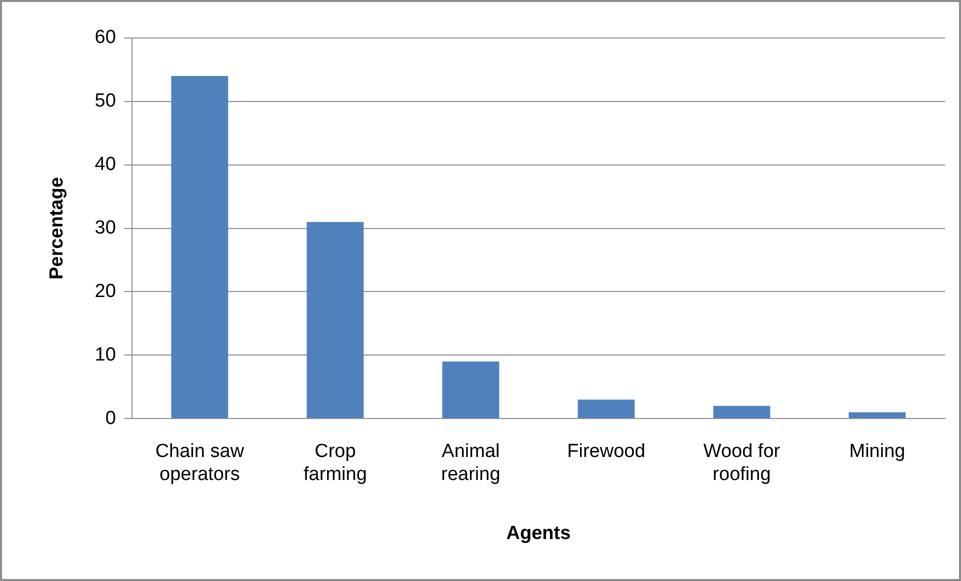 This screenshot has height=581, width=961. Describe the element at coordinates (877, 451) in the screenshot. I see `x-tick-label: Mining` at that location.